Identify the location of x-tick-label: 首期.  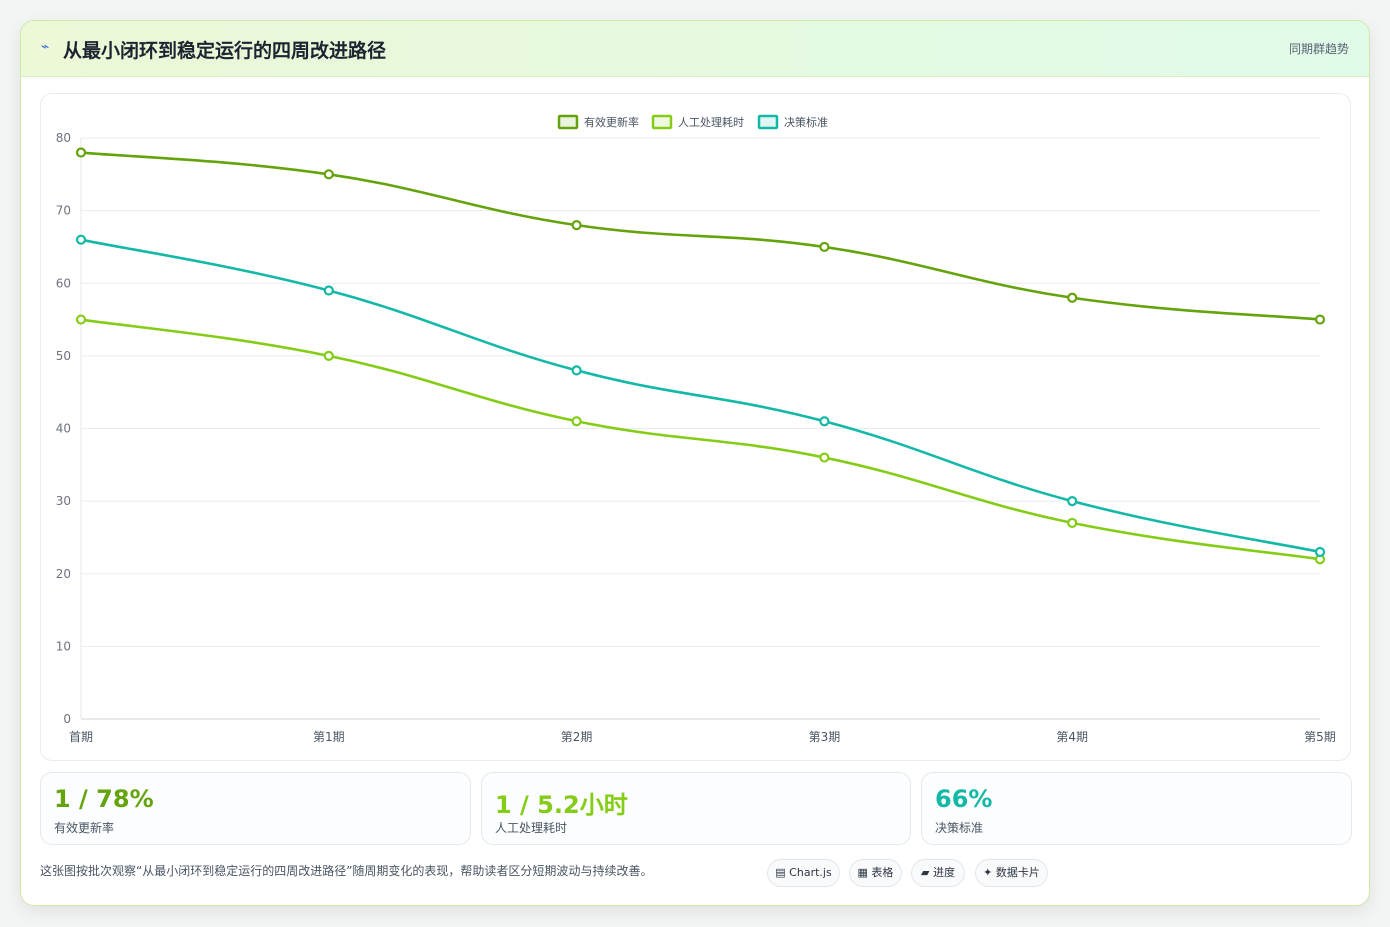
(81, 737).